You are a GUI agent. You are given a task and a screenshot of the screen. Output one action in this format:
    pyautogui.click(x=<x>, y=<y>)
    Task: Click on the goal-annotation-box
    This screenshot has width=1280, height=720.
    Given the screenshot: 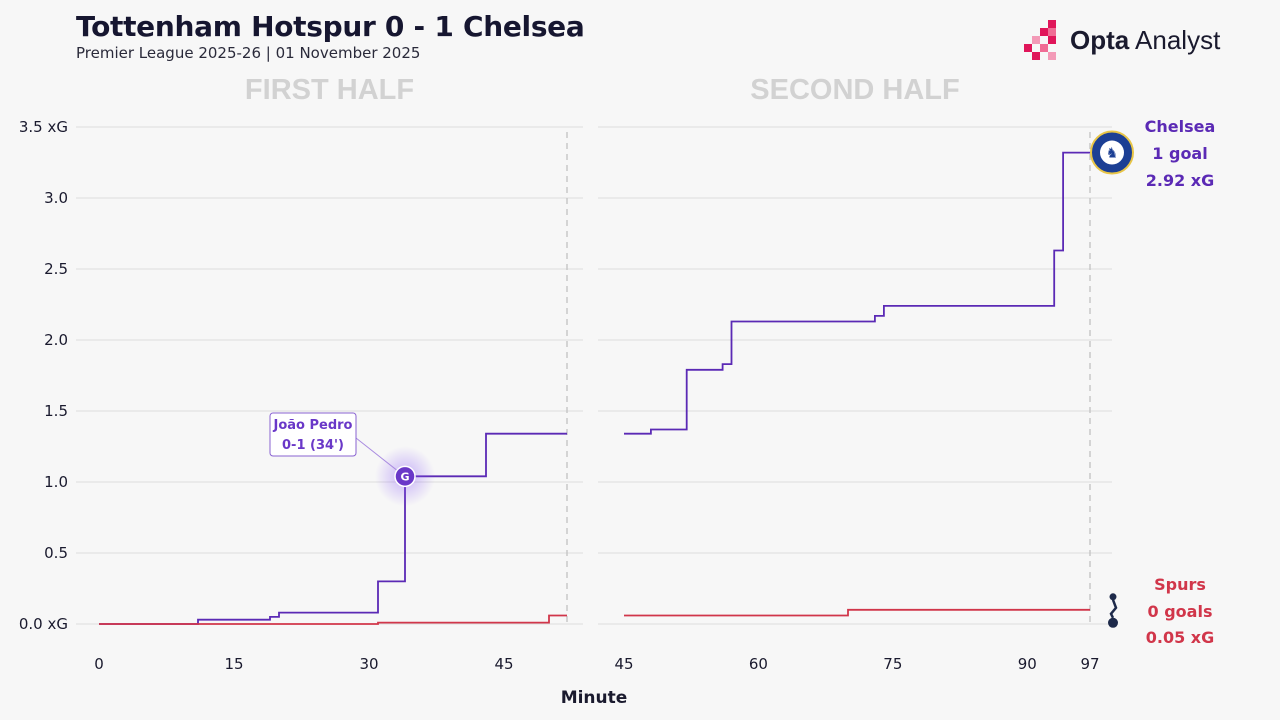 What is the action you would take?
    pyautogui.click(x=313, y=434)
    